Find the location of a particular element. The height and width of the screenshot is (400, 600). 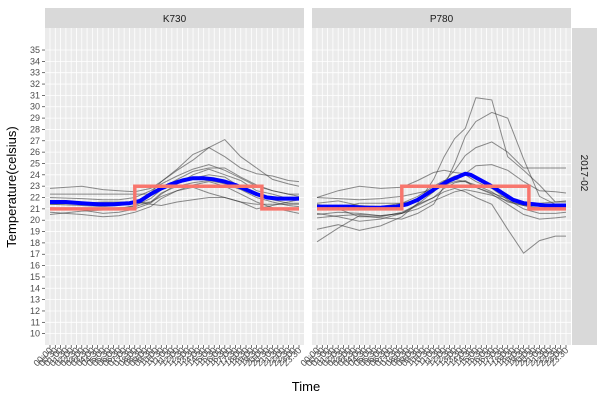

y-tick-label: 25 is located at coordinates (35, 163).